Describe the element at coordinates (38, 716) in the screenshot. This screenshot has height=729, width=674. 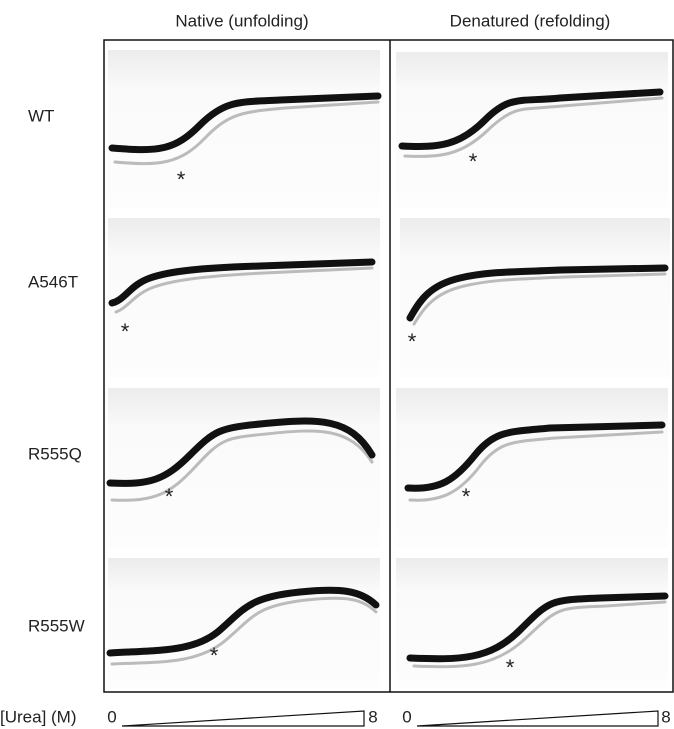
I see `axis-label: [Urea] (M)` at that location.